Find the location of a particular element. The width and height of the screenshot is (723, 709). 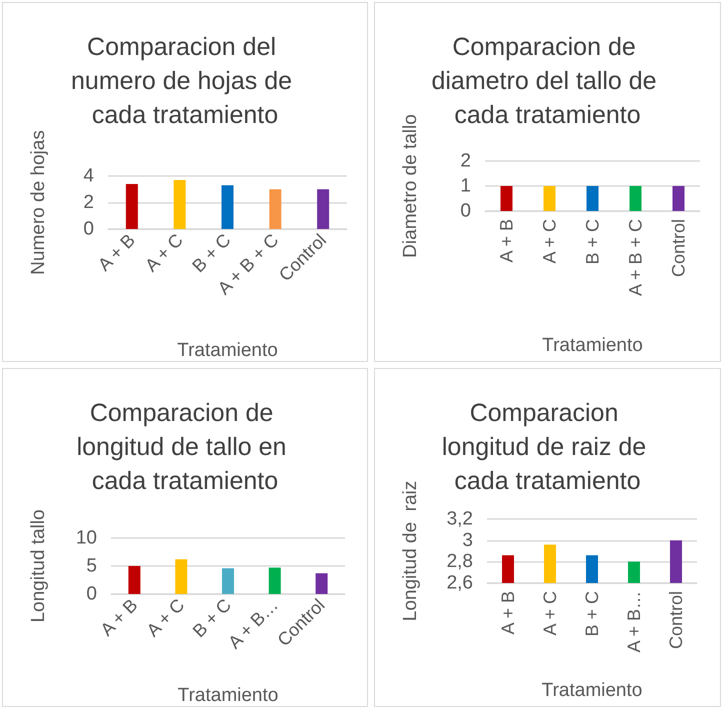

y-tick-label: 2,8 is located at coordinates (459, 561).